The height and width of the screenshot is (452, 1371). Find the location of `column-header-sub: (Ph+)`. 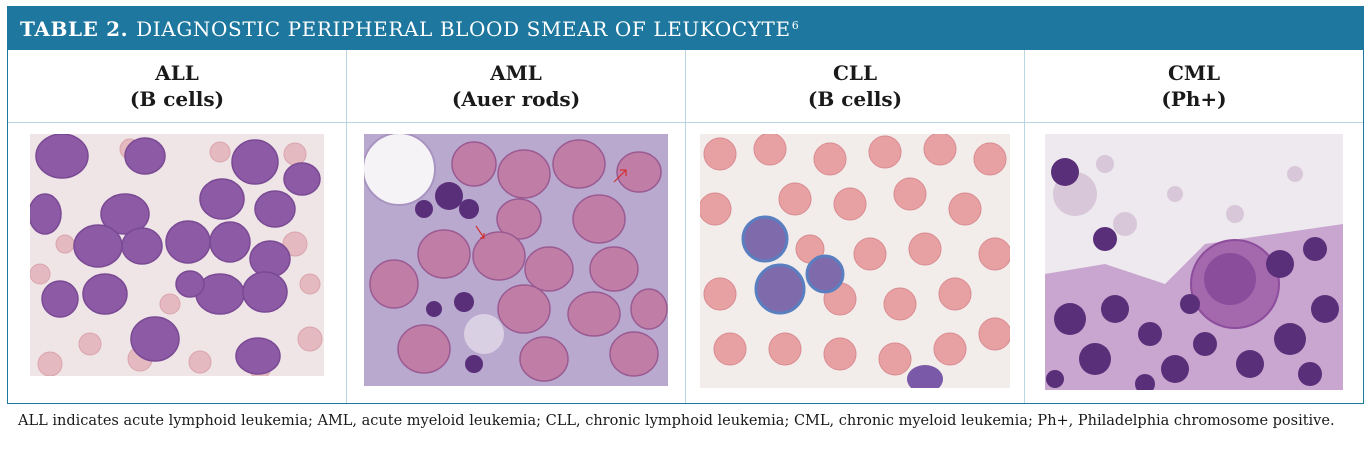

column-header-sub: (Ph+) is located at coordinates (1194, 99).